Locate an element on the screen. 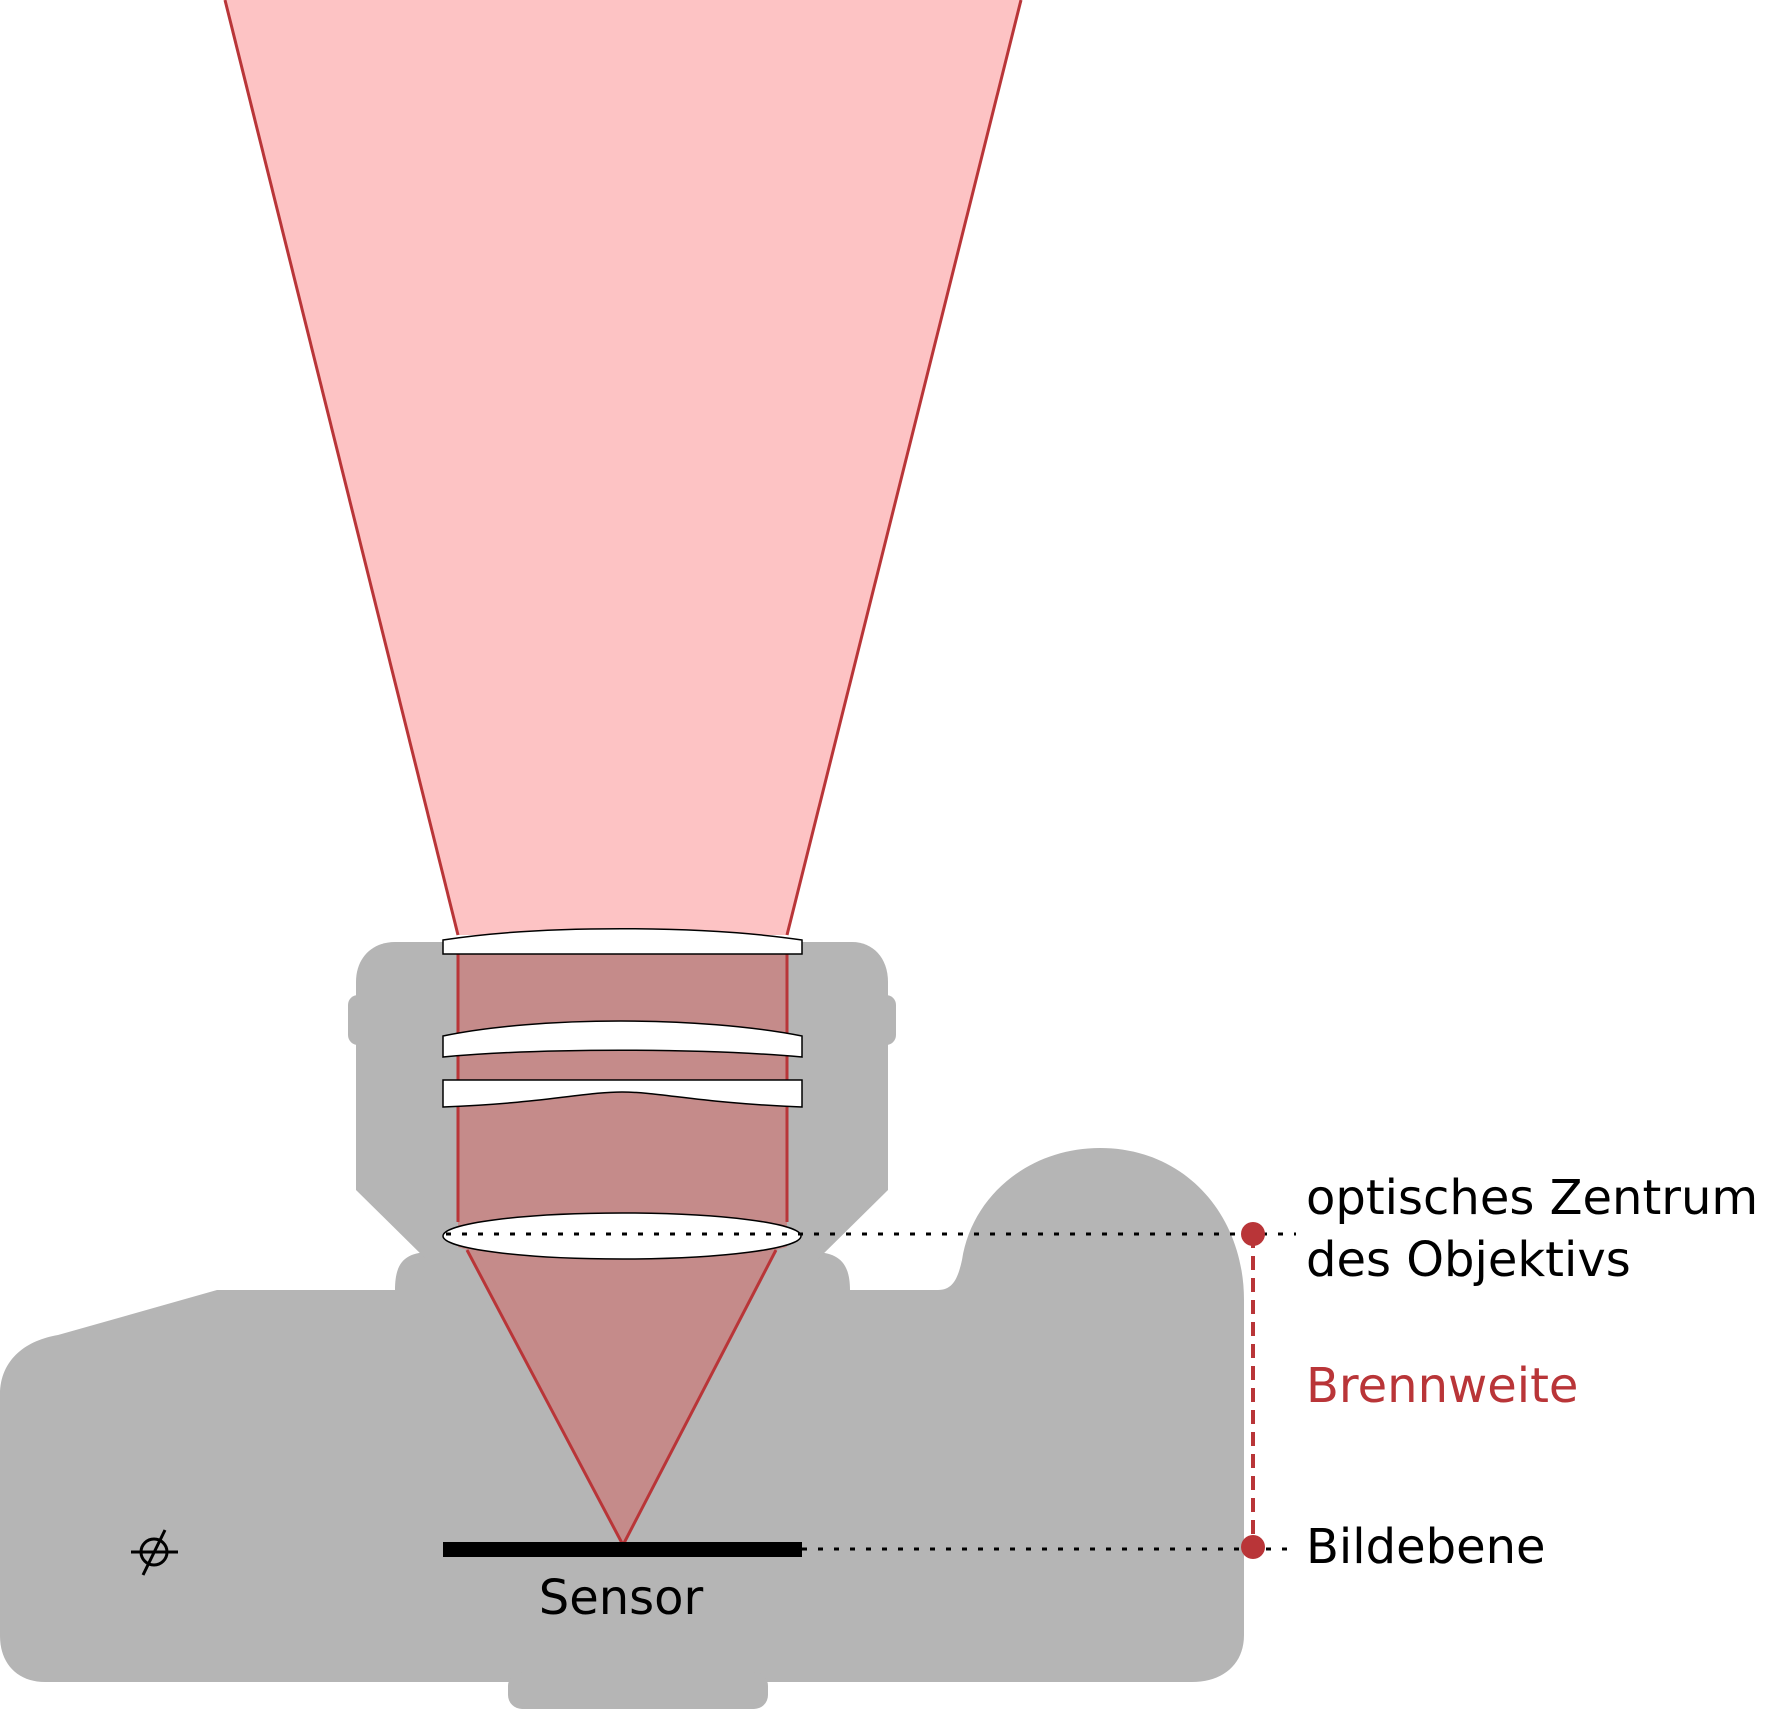 The image size is (1776, 1709). optical-center-label-line1: optisches Zentrum is located at coordinates (1532, 1198).